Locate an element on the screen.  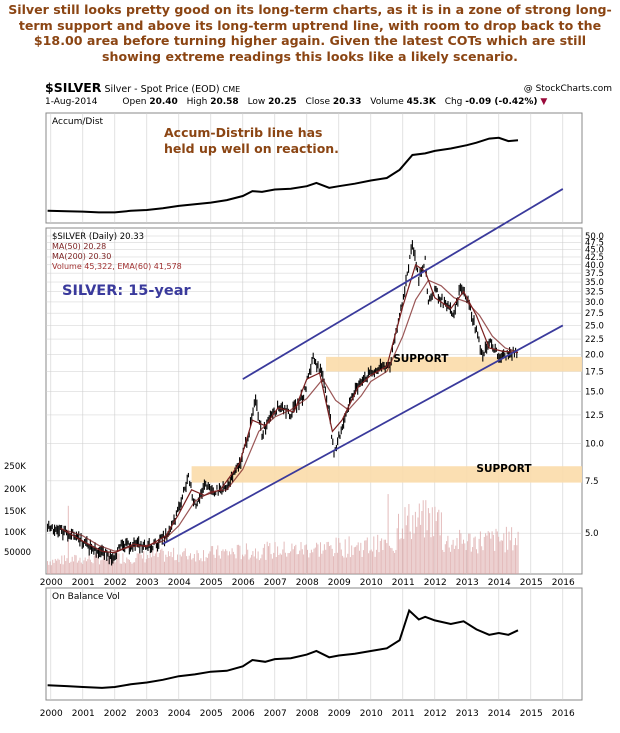
price-tick-label: 45.0 is located at coordinates (594, 251).